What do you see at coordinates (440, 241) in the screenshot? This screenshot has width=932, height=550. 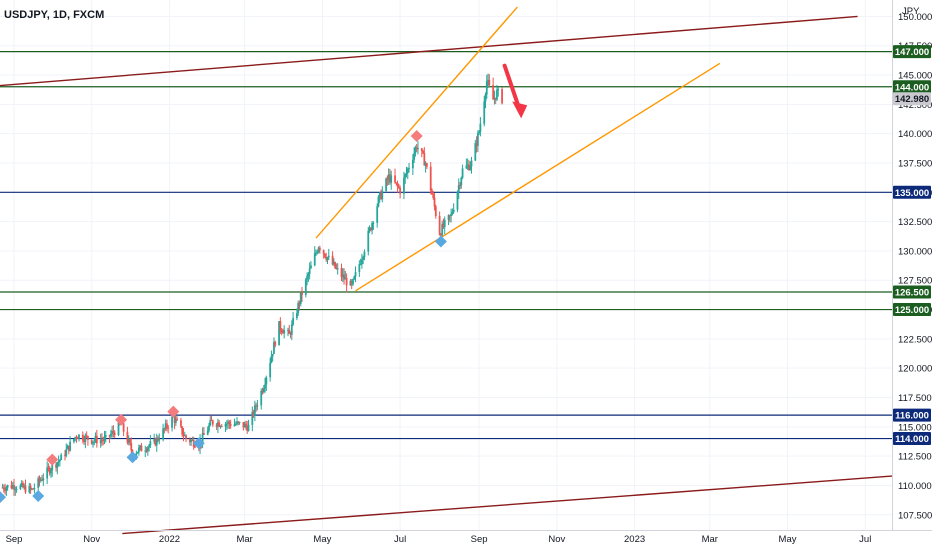 I see `swing-low-marker` at bounding box center [440, 241].